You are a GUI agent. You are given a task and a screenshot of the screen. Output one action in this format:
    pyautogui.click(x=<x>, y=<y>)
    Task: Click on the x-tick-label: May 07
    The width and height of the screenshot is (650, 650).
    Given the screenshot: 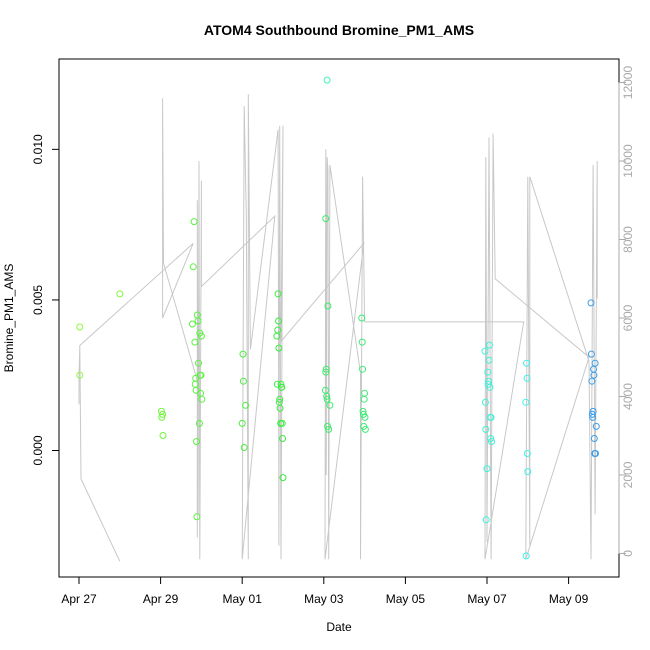 What is the action you would take?
    pyautogui.click(x=487, y=599)
    